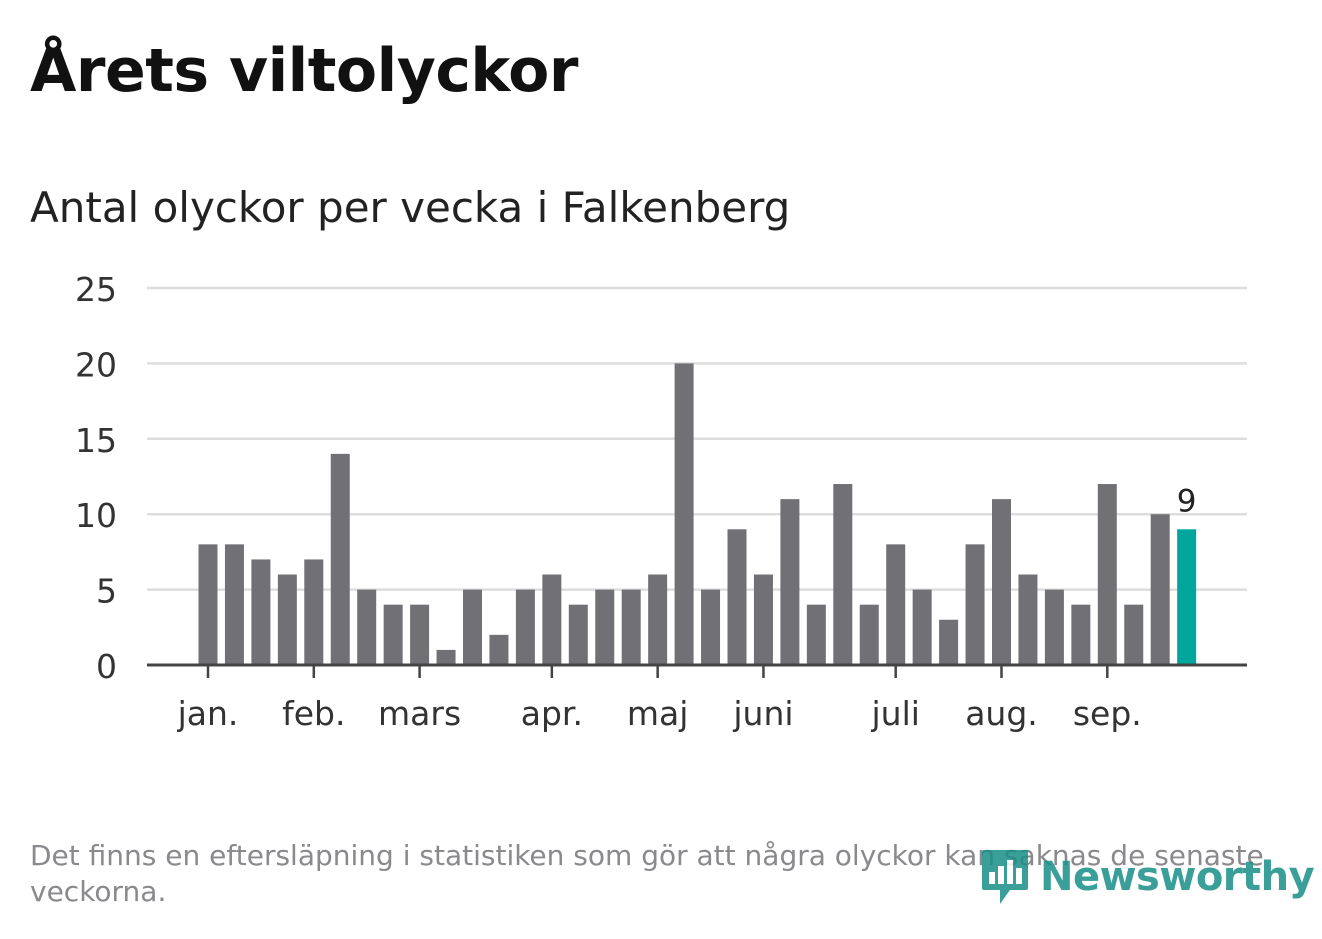 The height and width of the screenshot is (939, 1322). Describe the element at coordinates (1187, 501) in the screenshot. I see `highlight-value-label: 9` at that location.